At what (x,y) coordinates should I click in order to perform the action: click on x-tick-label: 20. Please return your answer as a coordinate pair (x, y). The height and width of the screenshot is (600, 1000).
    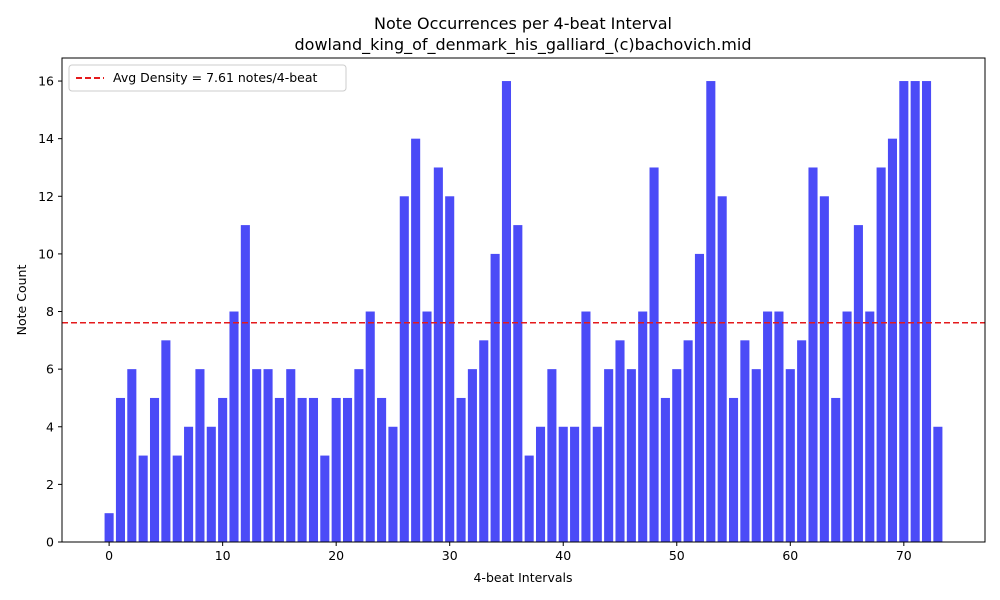
    Looking at the image, I should click on (336, 555).